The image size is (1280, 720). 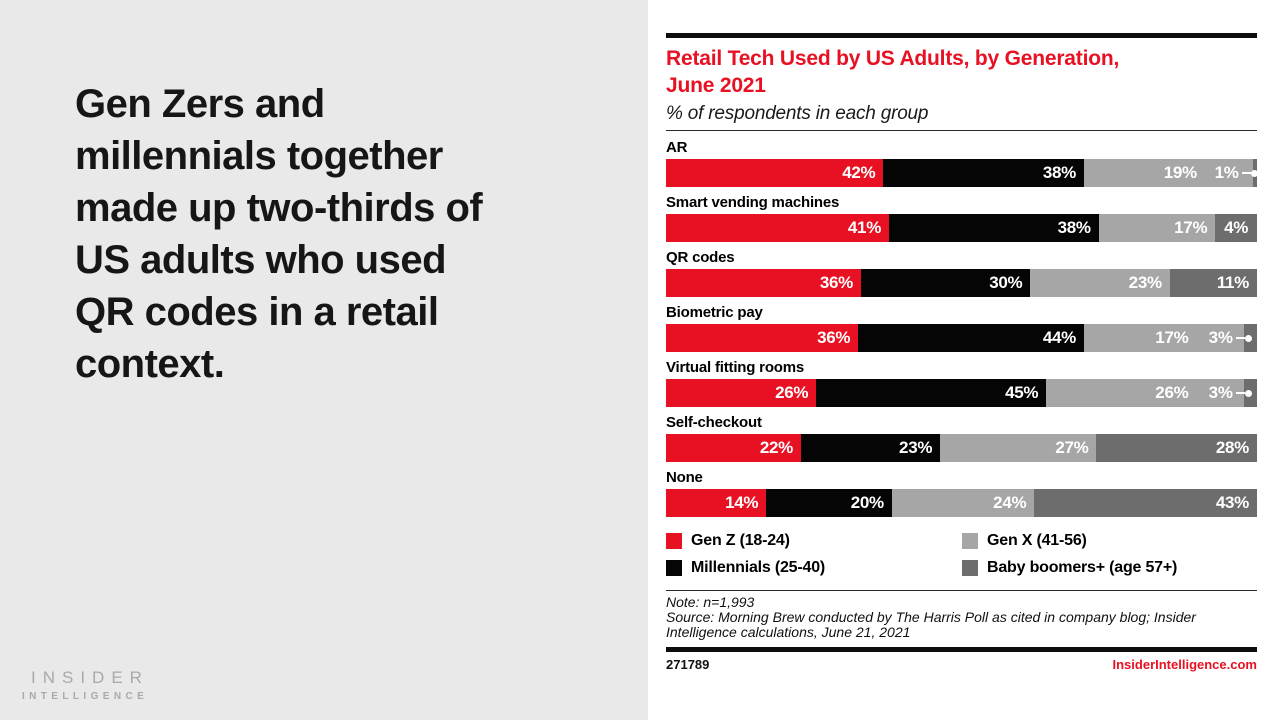 I want to click on bar-row: None 14% 20% 24% 43%, so click(x=961, y=492).